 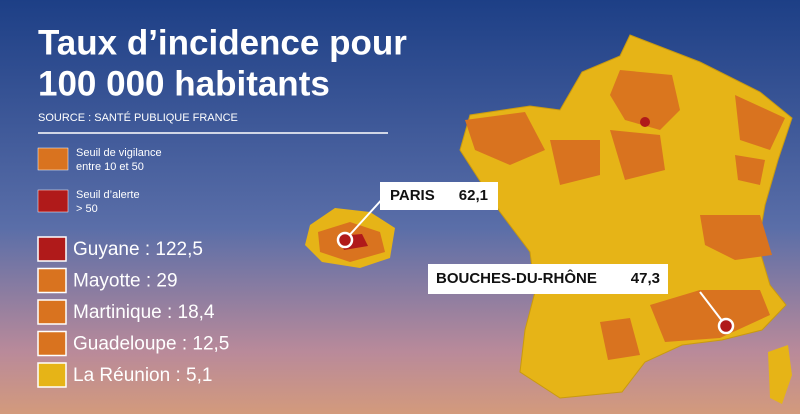 What do you see at coordinates (184, 83) in the screenshot?
I see `title-line: 100 000 habitants` at bounding box center [184, 83].